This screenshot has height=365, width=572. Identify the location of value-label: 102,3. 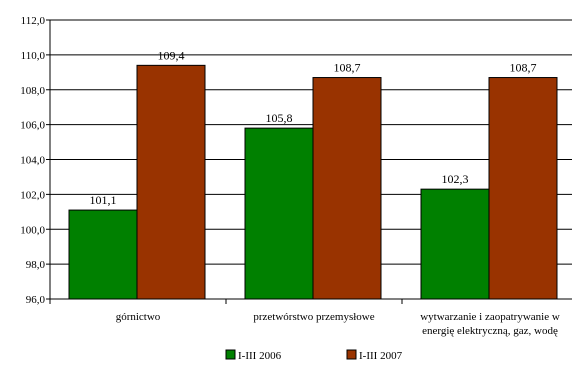
(455, 179).